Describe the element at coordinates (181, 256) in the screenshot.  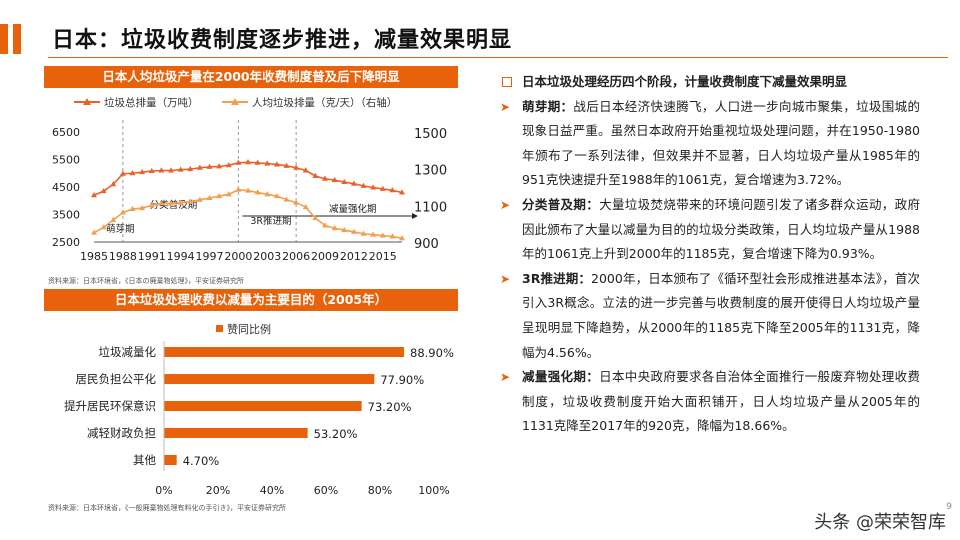
I see `x-tick-label: 1994` at that location.